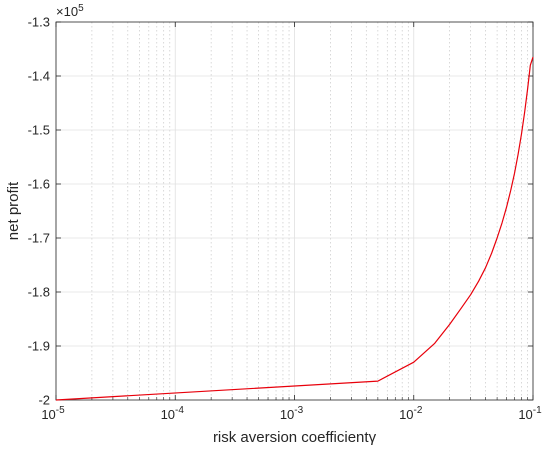 The image size is (550, 451). I want to click on y-tick-label: -1.3, so click(39, 22).